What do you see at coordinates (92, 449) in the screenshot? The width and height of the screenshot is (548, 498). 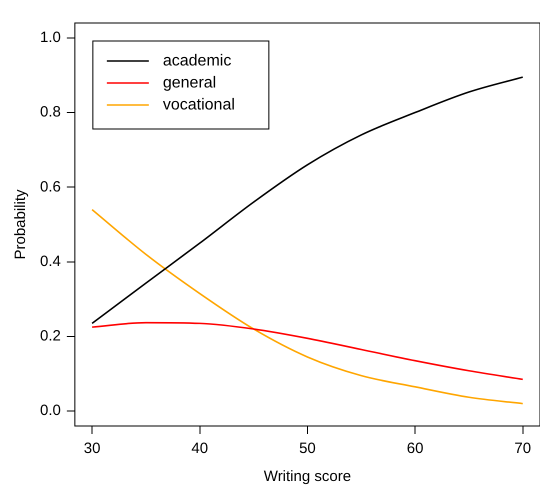 I see `x-tick-label: 30` at bounding box center [92, 449].